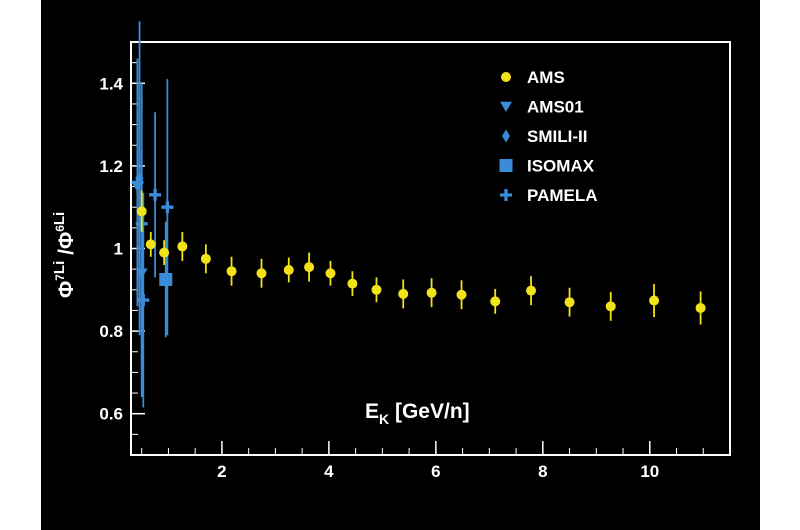 The image size is (800, 530). I want to click on legend-item-ams: AMS, so click(533, 77).